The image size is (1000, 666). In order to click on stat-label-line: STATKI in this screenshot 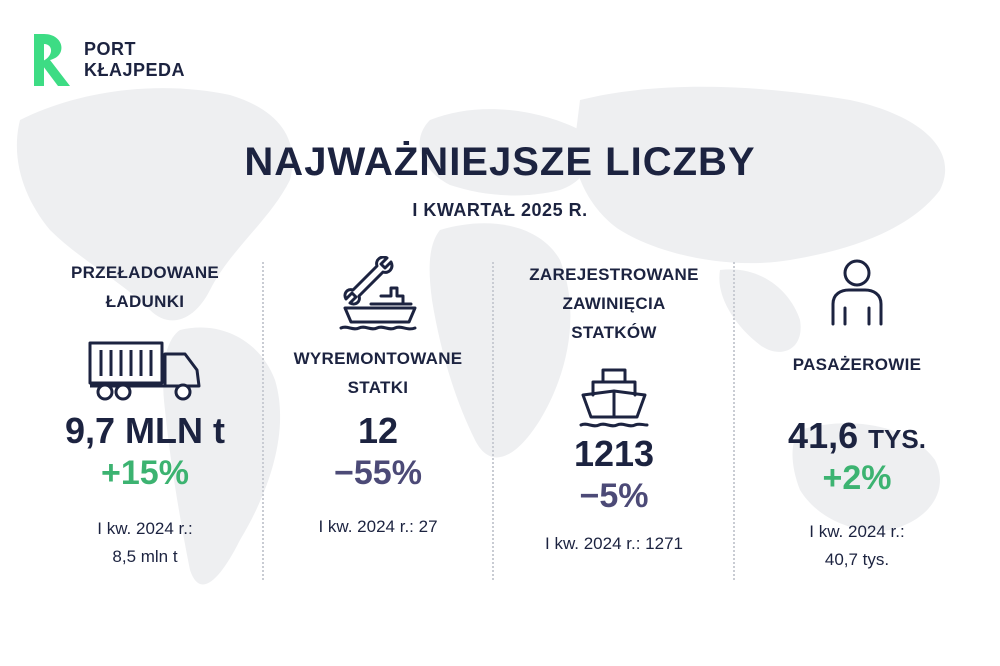, I will do `click(378, 387)`.